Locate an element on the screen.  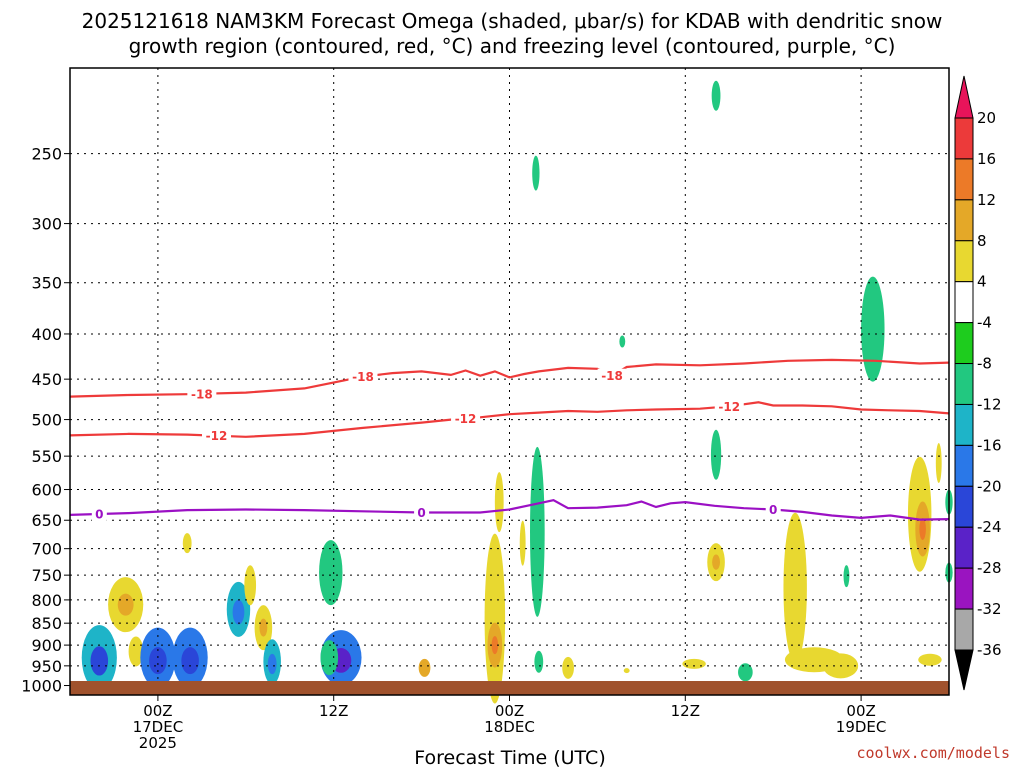
colorbar-label-10: -24 is located at coordinates (989, 527).